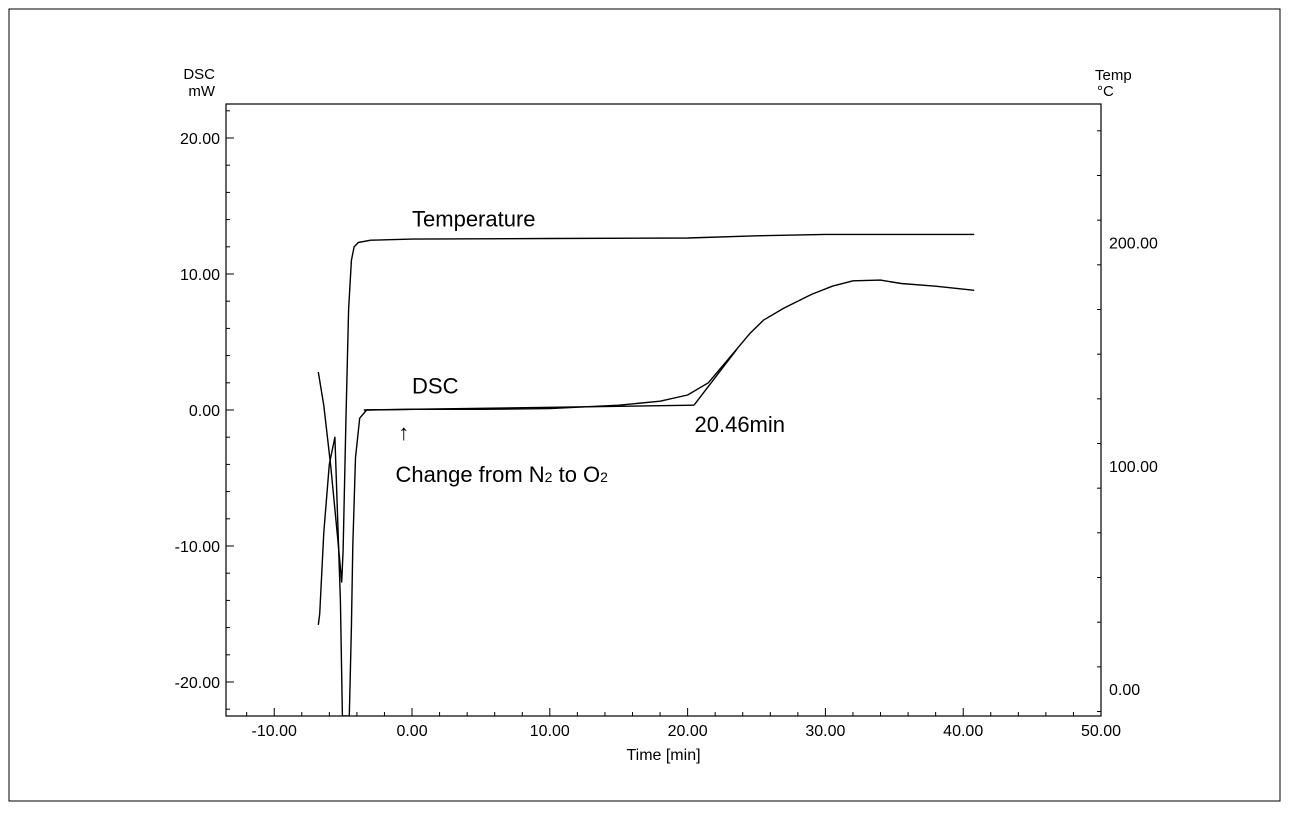  Describe the element at coordinates (825, 731) in the screenshot. I see `x-tick-label: 30.00` at that location.